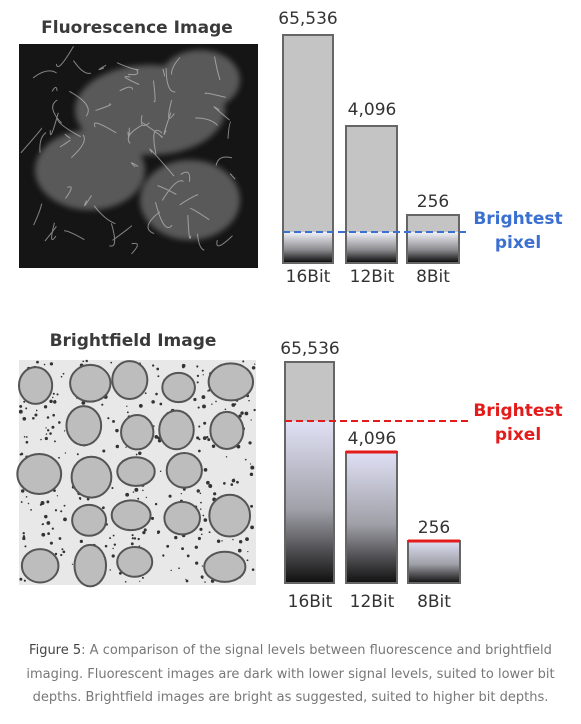 This screenshot has width=581, height=724. What do you see at coordinates (137, 28) in the screenshot?
I see `panel-title: Fluorescence Image` at bounding box center [137, 28].